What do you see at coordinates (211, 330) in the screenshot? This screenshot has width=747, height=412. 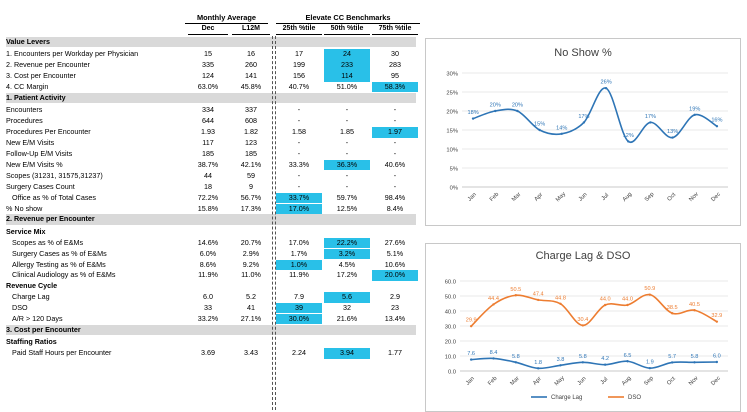 I see `section-header-row: 3. Cost per Encounter` at bounding box center [211, 330].